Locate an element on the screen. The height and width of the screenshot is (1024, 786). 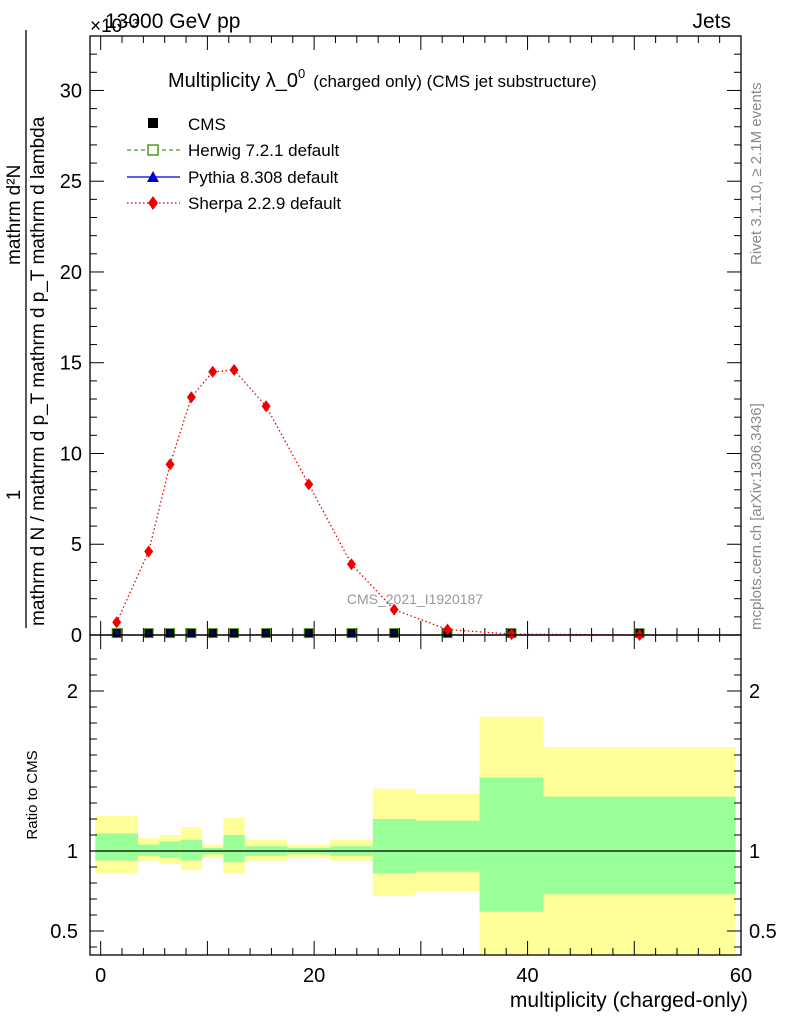
ratio-ylabel: Ratio to CMS is located at coordinates (32, 794).